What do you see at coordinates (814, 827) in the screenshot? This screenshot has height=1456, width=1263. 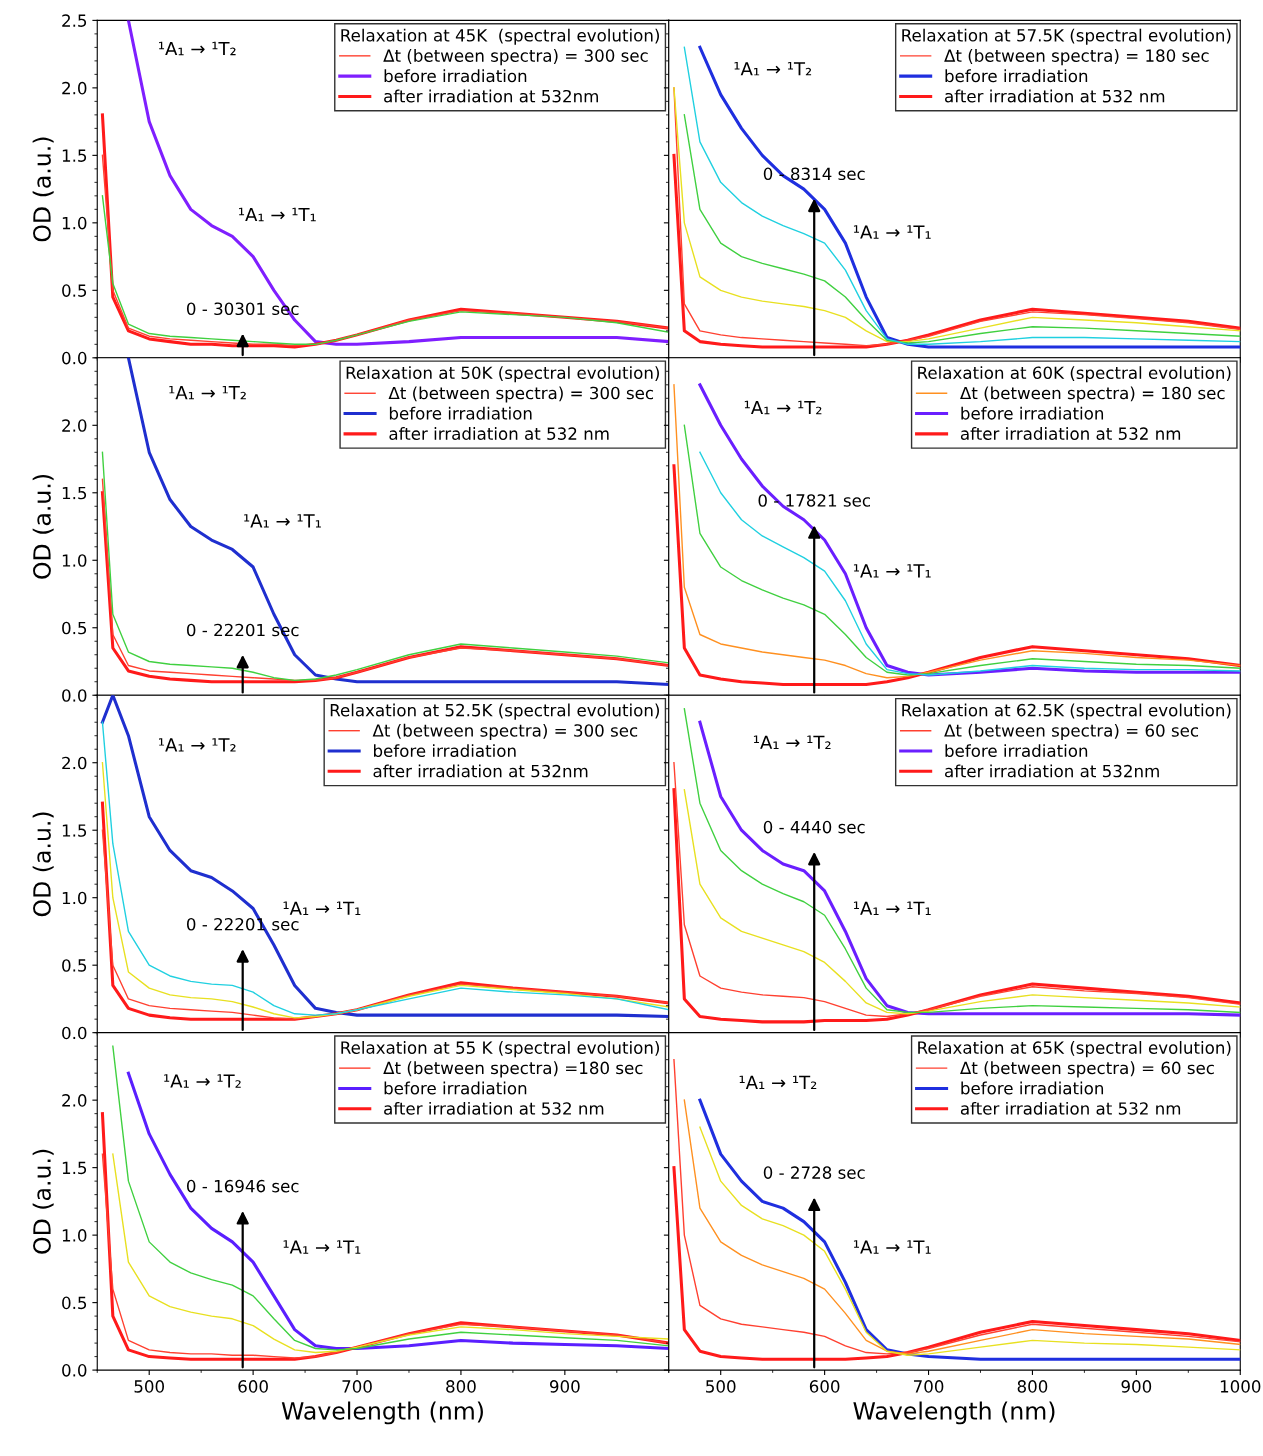 I see `annotation: 0 - 4440 sec` at bounding box center [814, 827].